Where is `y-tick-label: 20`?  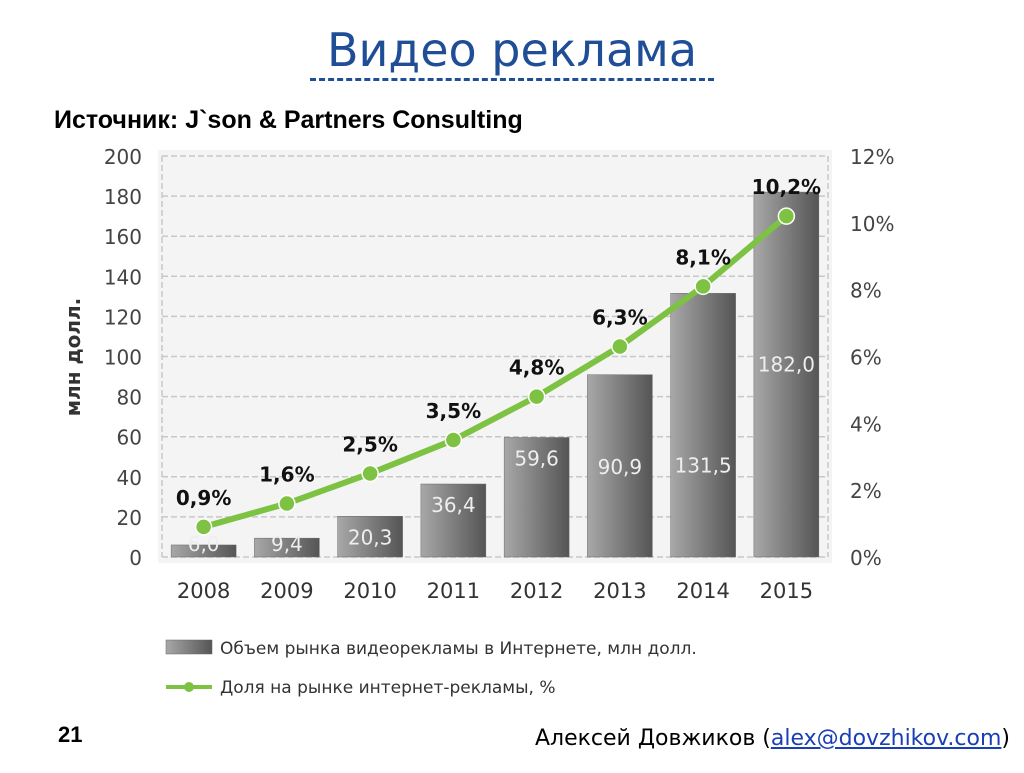 y-tick-label: 20 is located at coordinates (129, 518).